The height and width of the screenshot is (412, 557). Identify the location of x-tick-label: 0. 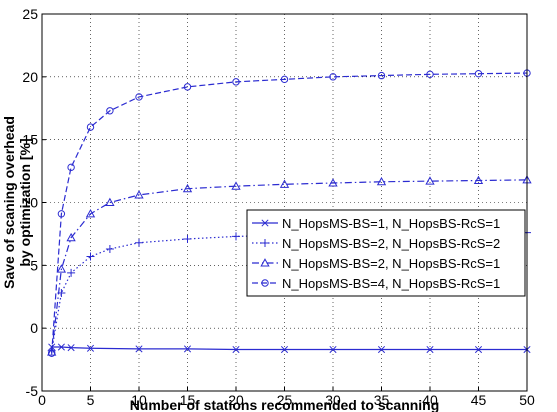
(42, 400).